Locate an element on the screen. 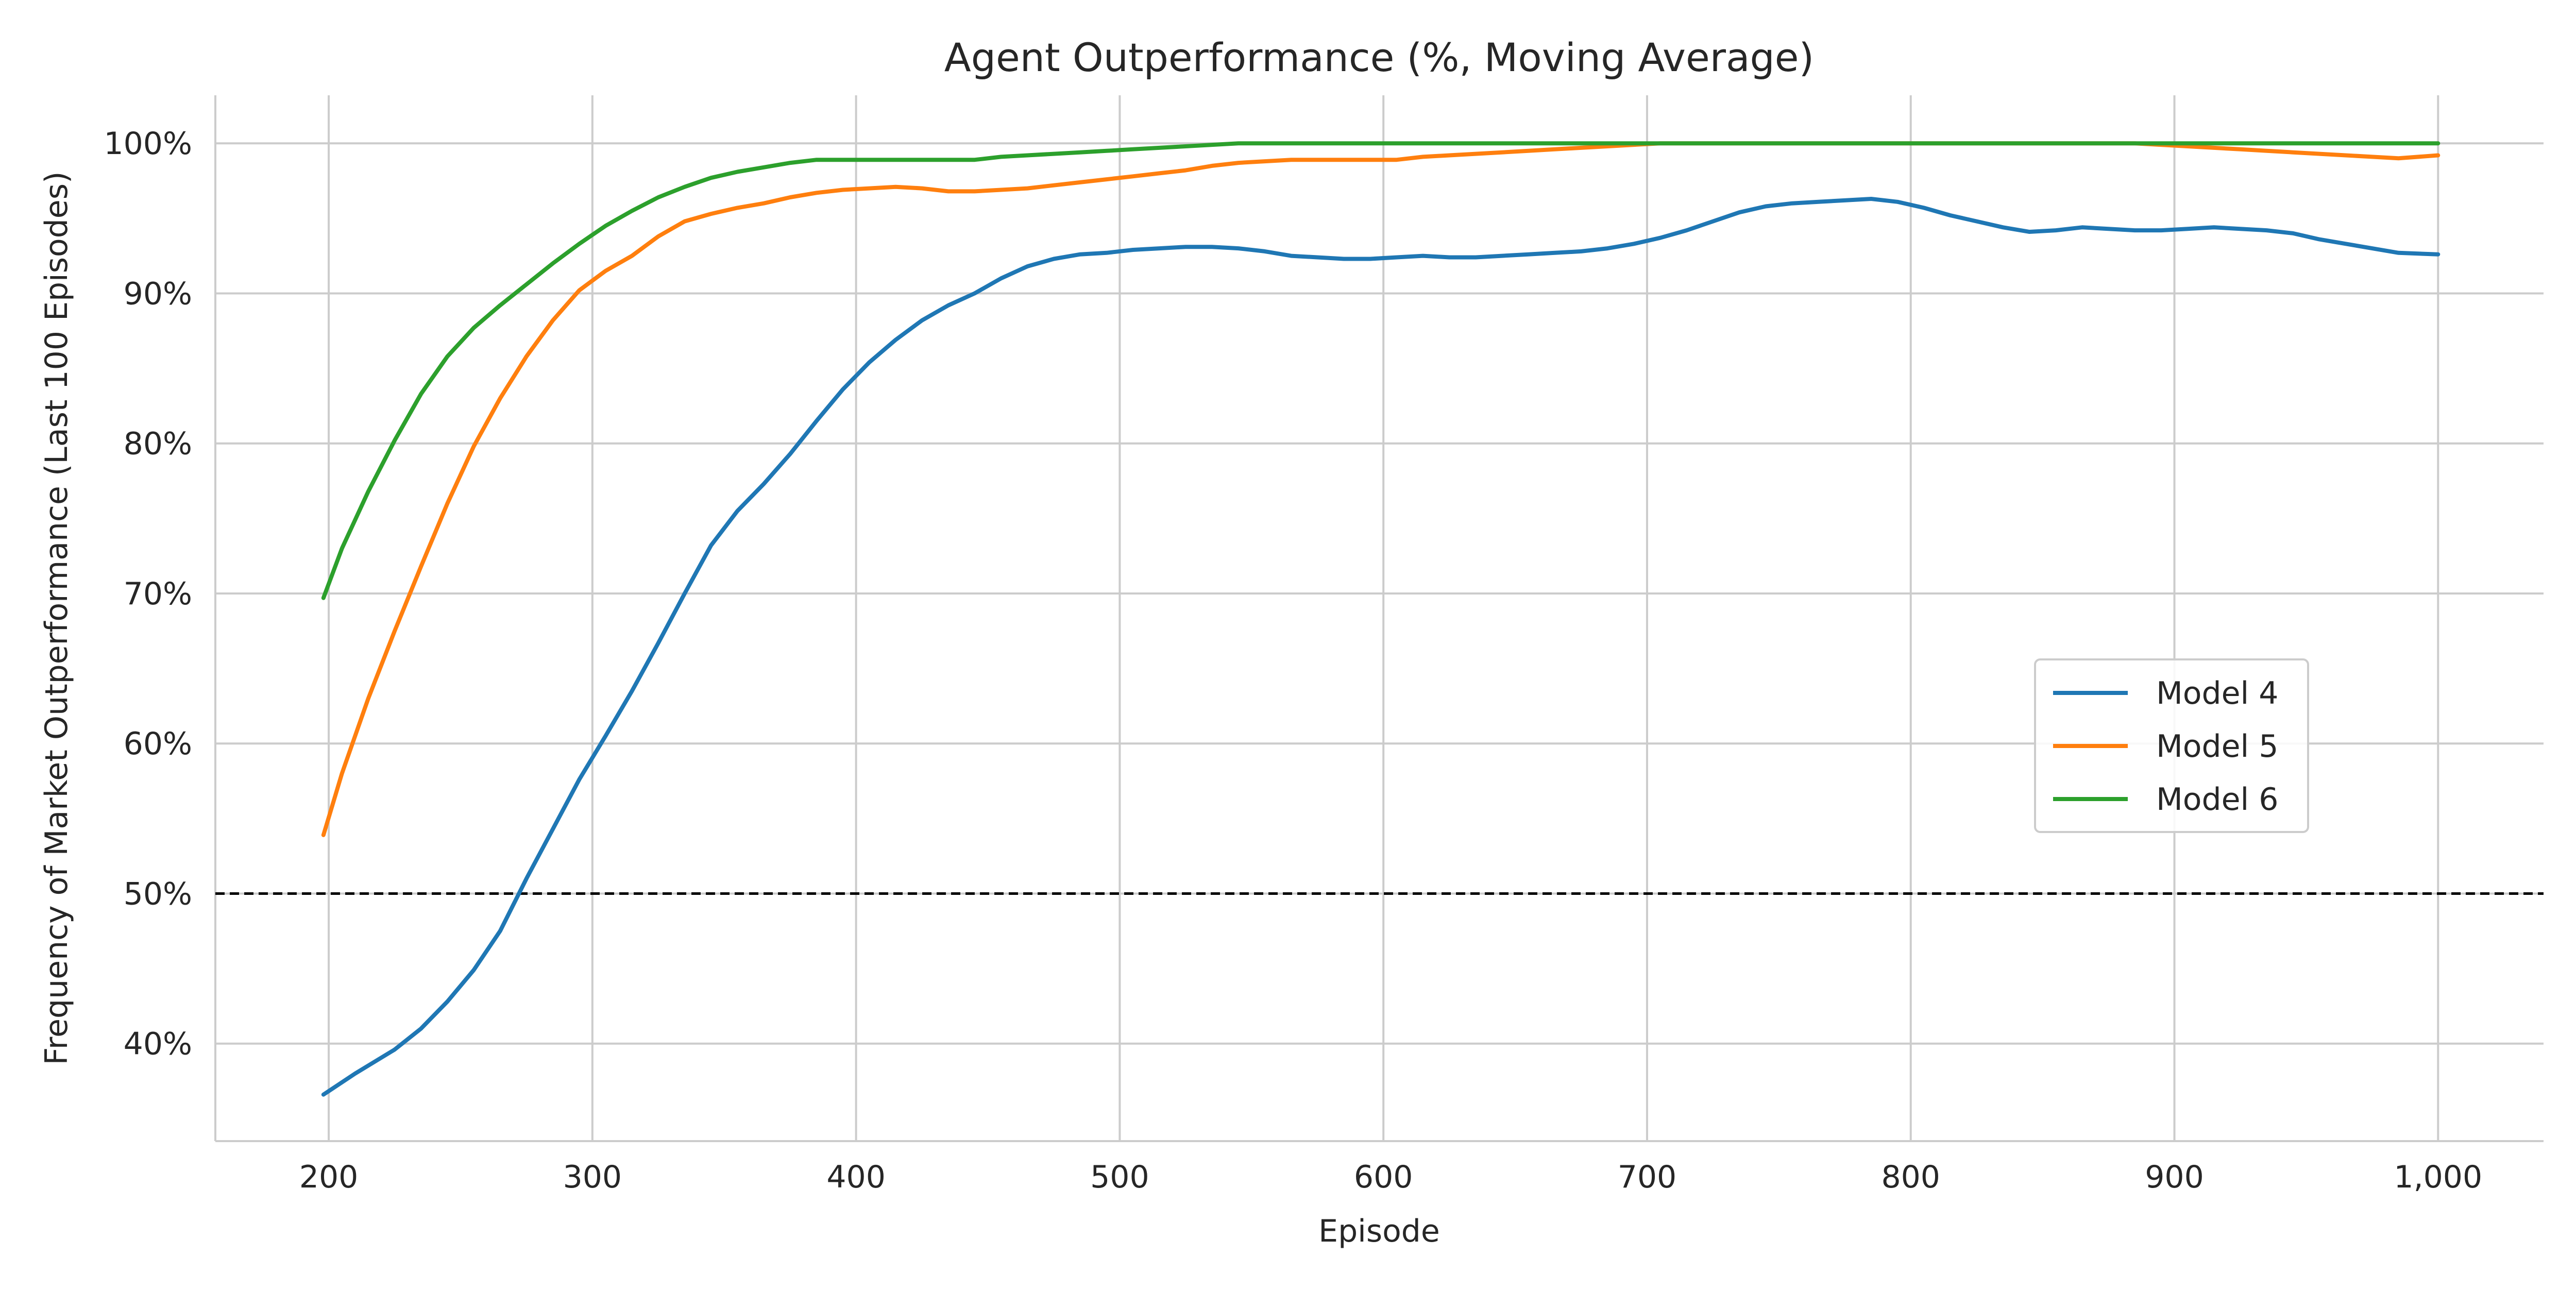 The height and width of the screenshot is (1290, 2576). y-tick-label: 100% is located at coordinates (148, 144).